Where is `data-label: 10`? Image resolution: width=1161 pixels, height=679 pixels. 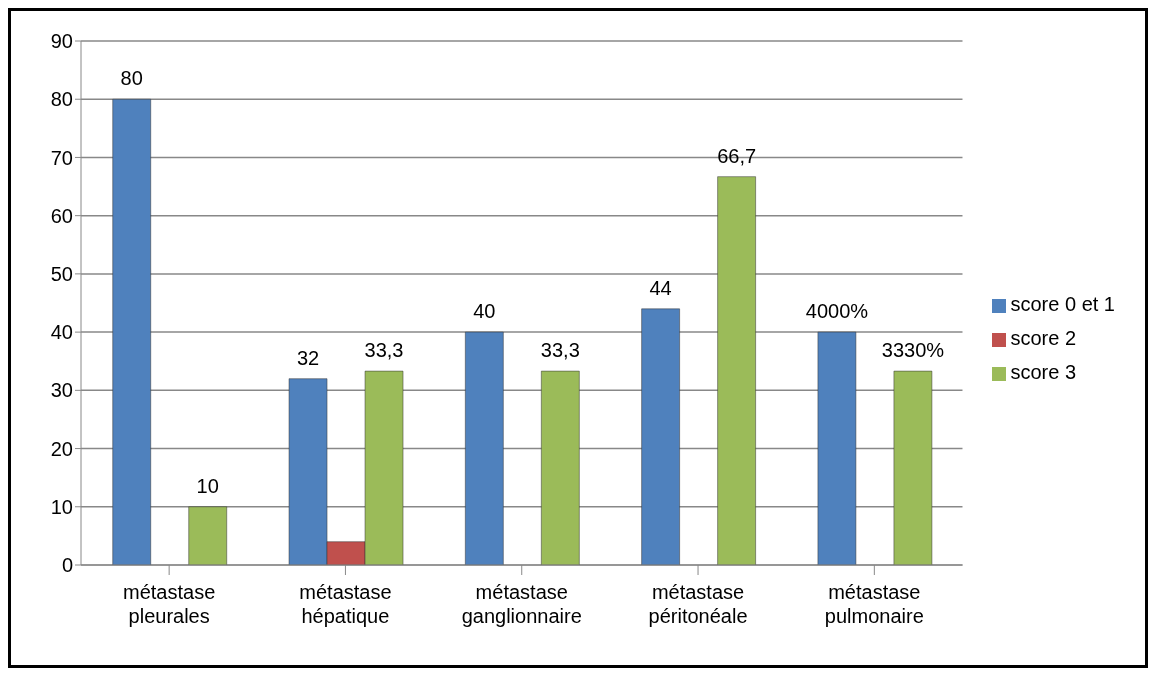
data-label: 10 is located at coordinates (207, 485).